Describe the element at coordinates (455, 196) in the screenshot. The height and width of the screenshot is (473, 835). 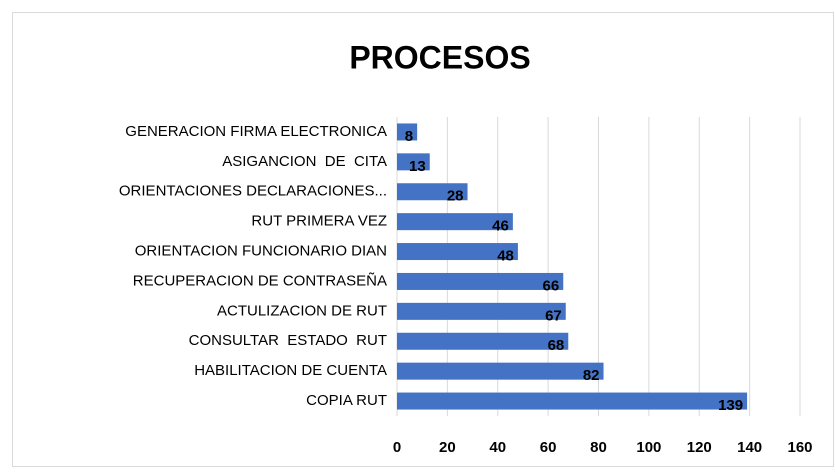
I see `data-label: 28` at that location.